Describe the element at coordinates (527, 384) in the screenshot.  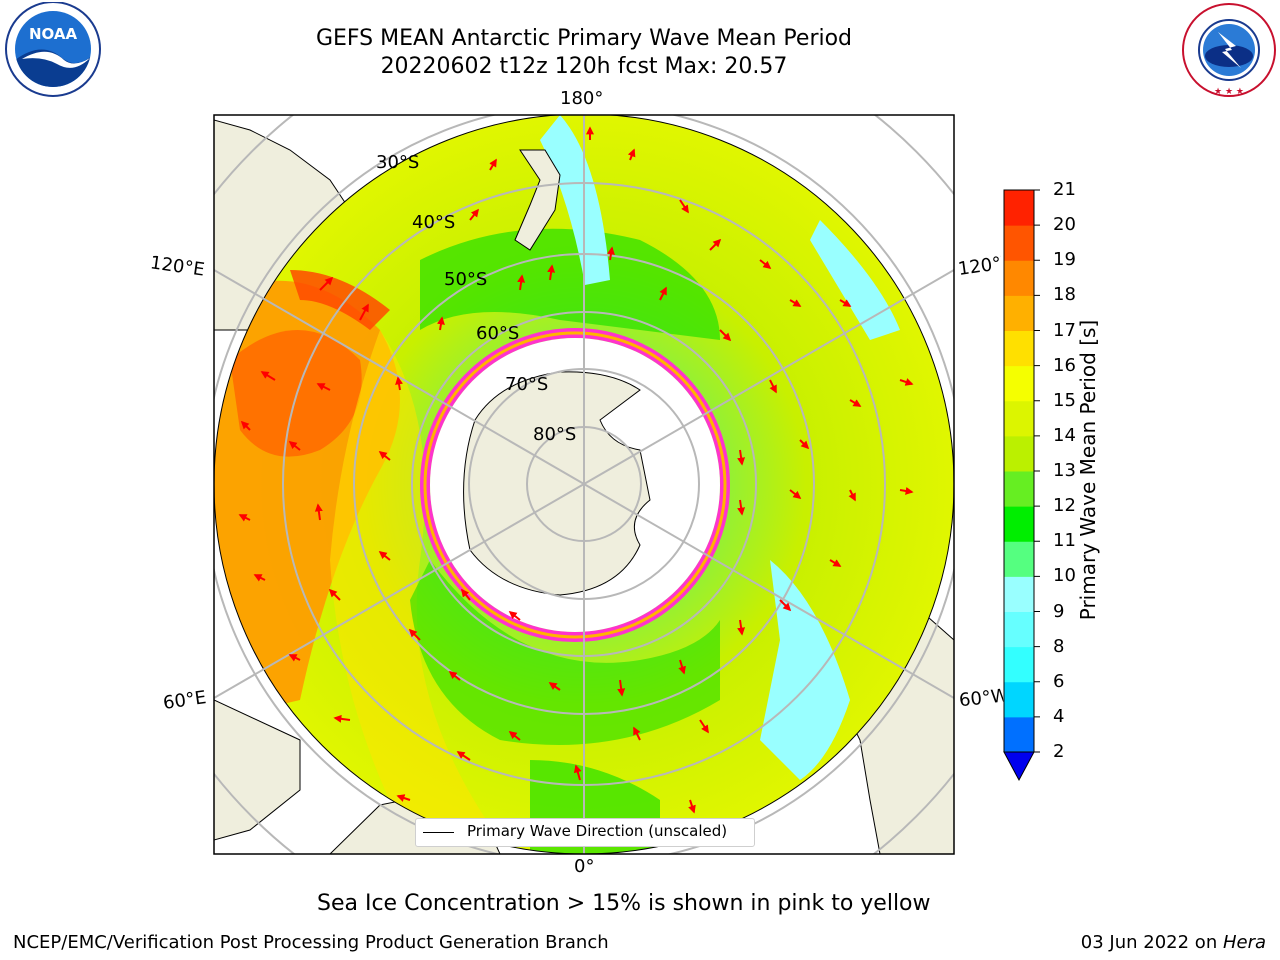
I see `lat-label-70s: 70°S` at that location.